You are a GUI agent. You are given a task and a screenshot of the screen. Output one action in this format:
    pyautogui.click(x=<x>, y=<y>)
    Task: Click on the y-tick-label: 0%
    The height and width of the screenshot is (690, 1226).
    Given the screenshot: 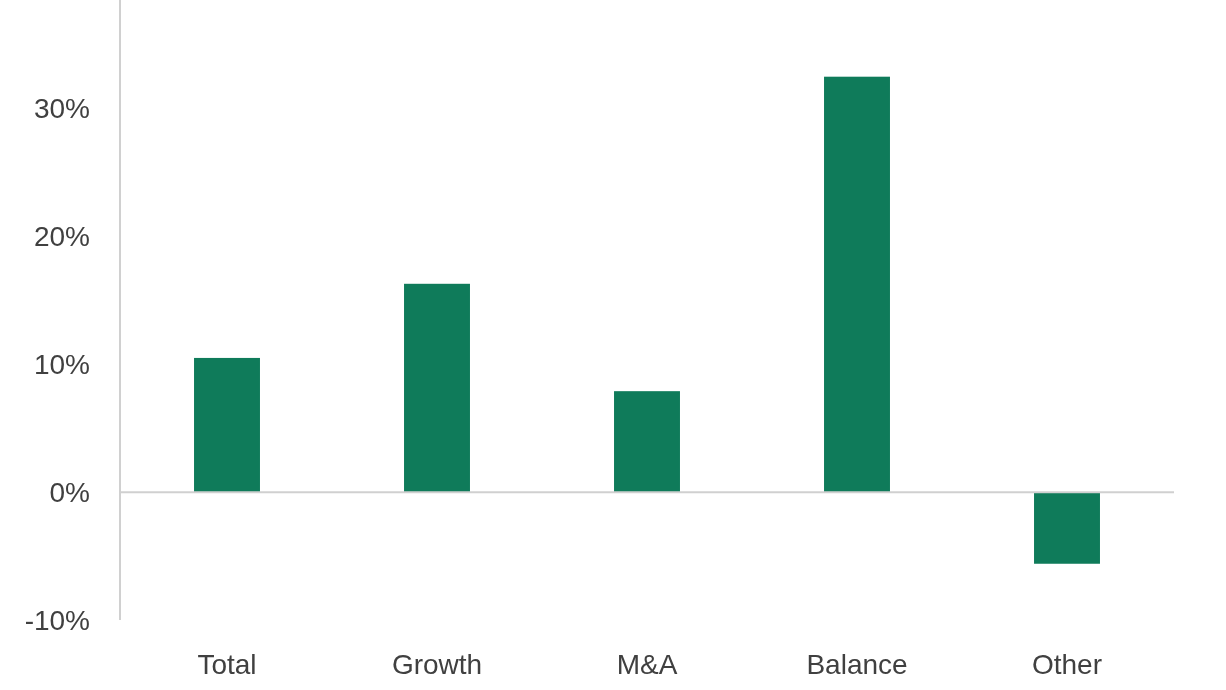 What is the action you would take?
    pyautogui.click(x=69, y=492)
    